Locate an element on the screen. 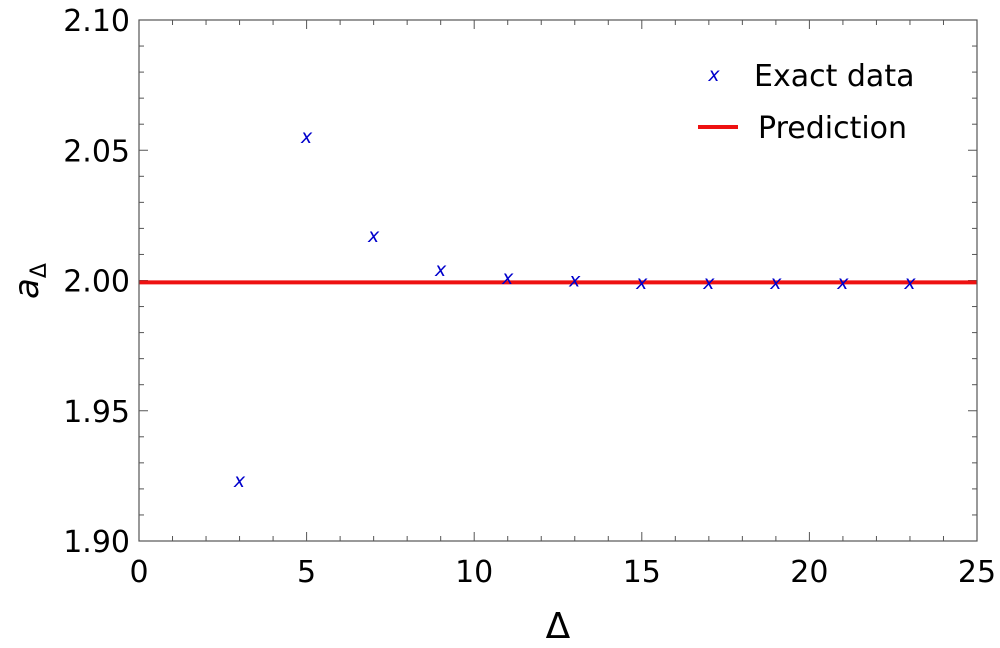 The image size is (1000, 648). x-tick-label: 0 is located at coordinates (138, 572).